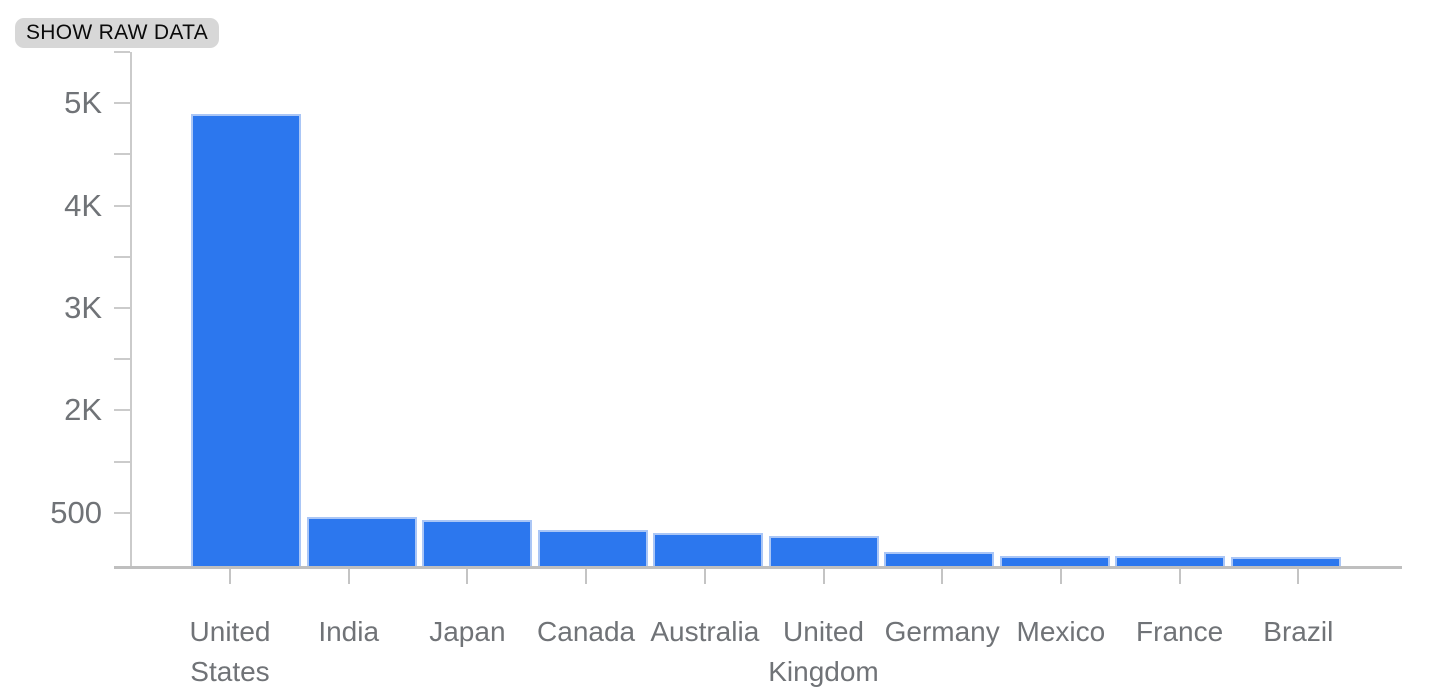 The height and width of the screenshot is (698, 1442). I want to click on y-axis-label: 2K, so click(83, 410).